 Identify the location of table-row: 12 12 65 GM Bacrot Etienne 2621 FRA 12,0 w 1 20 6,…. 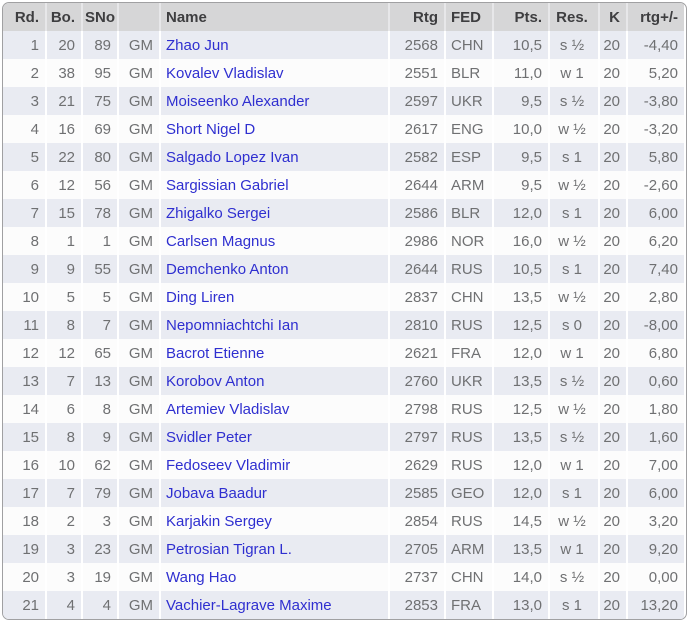
(343, 353).